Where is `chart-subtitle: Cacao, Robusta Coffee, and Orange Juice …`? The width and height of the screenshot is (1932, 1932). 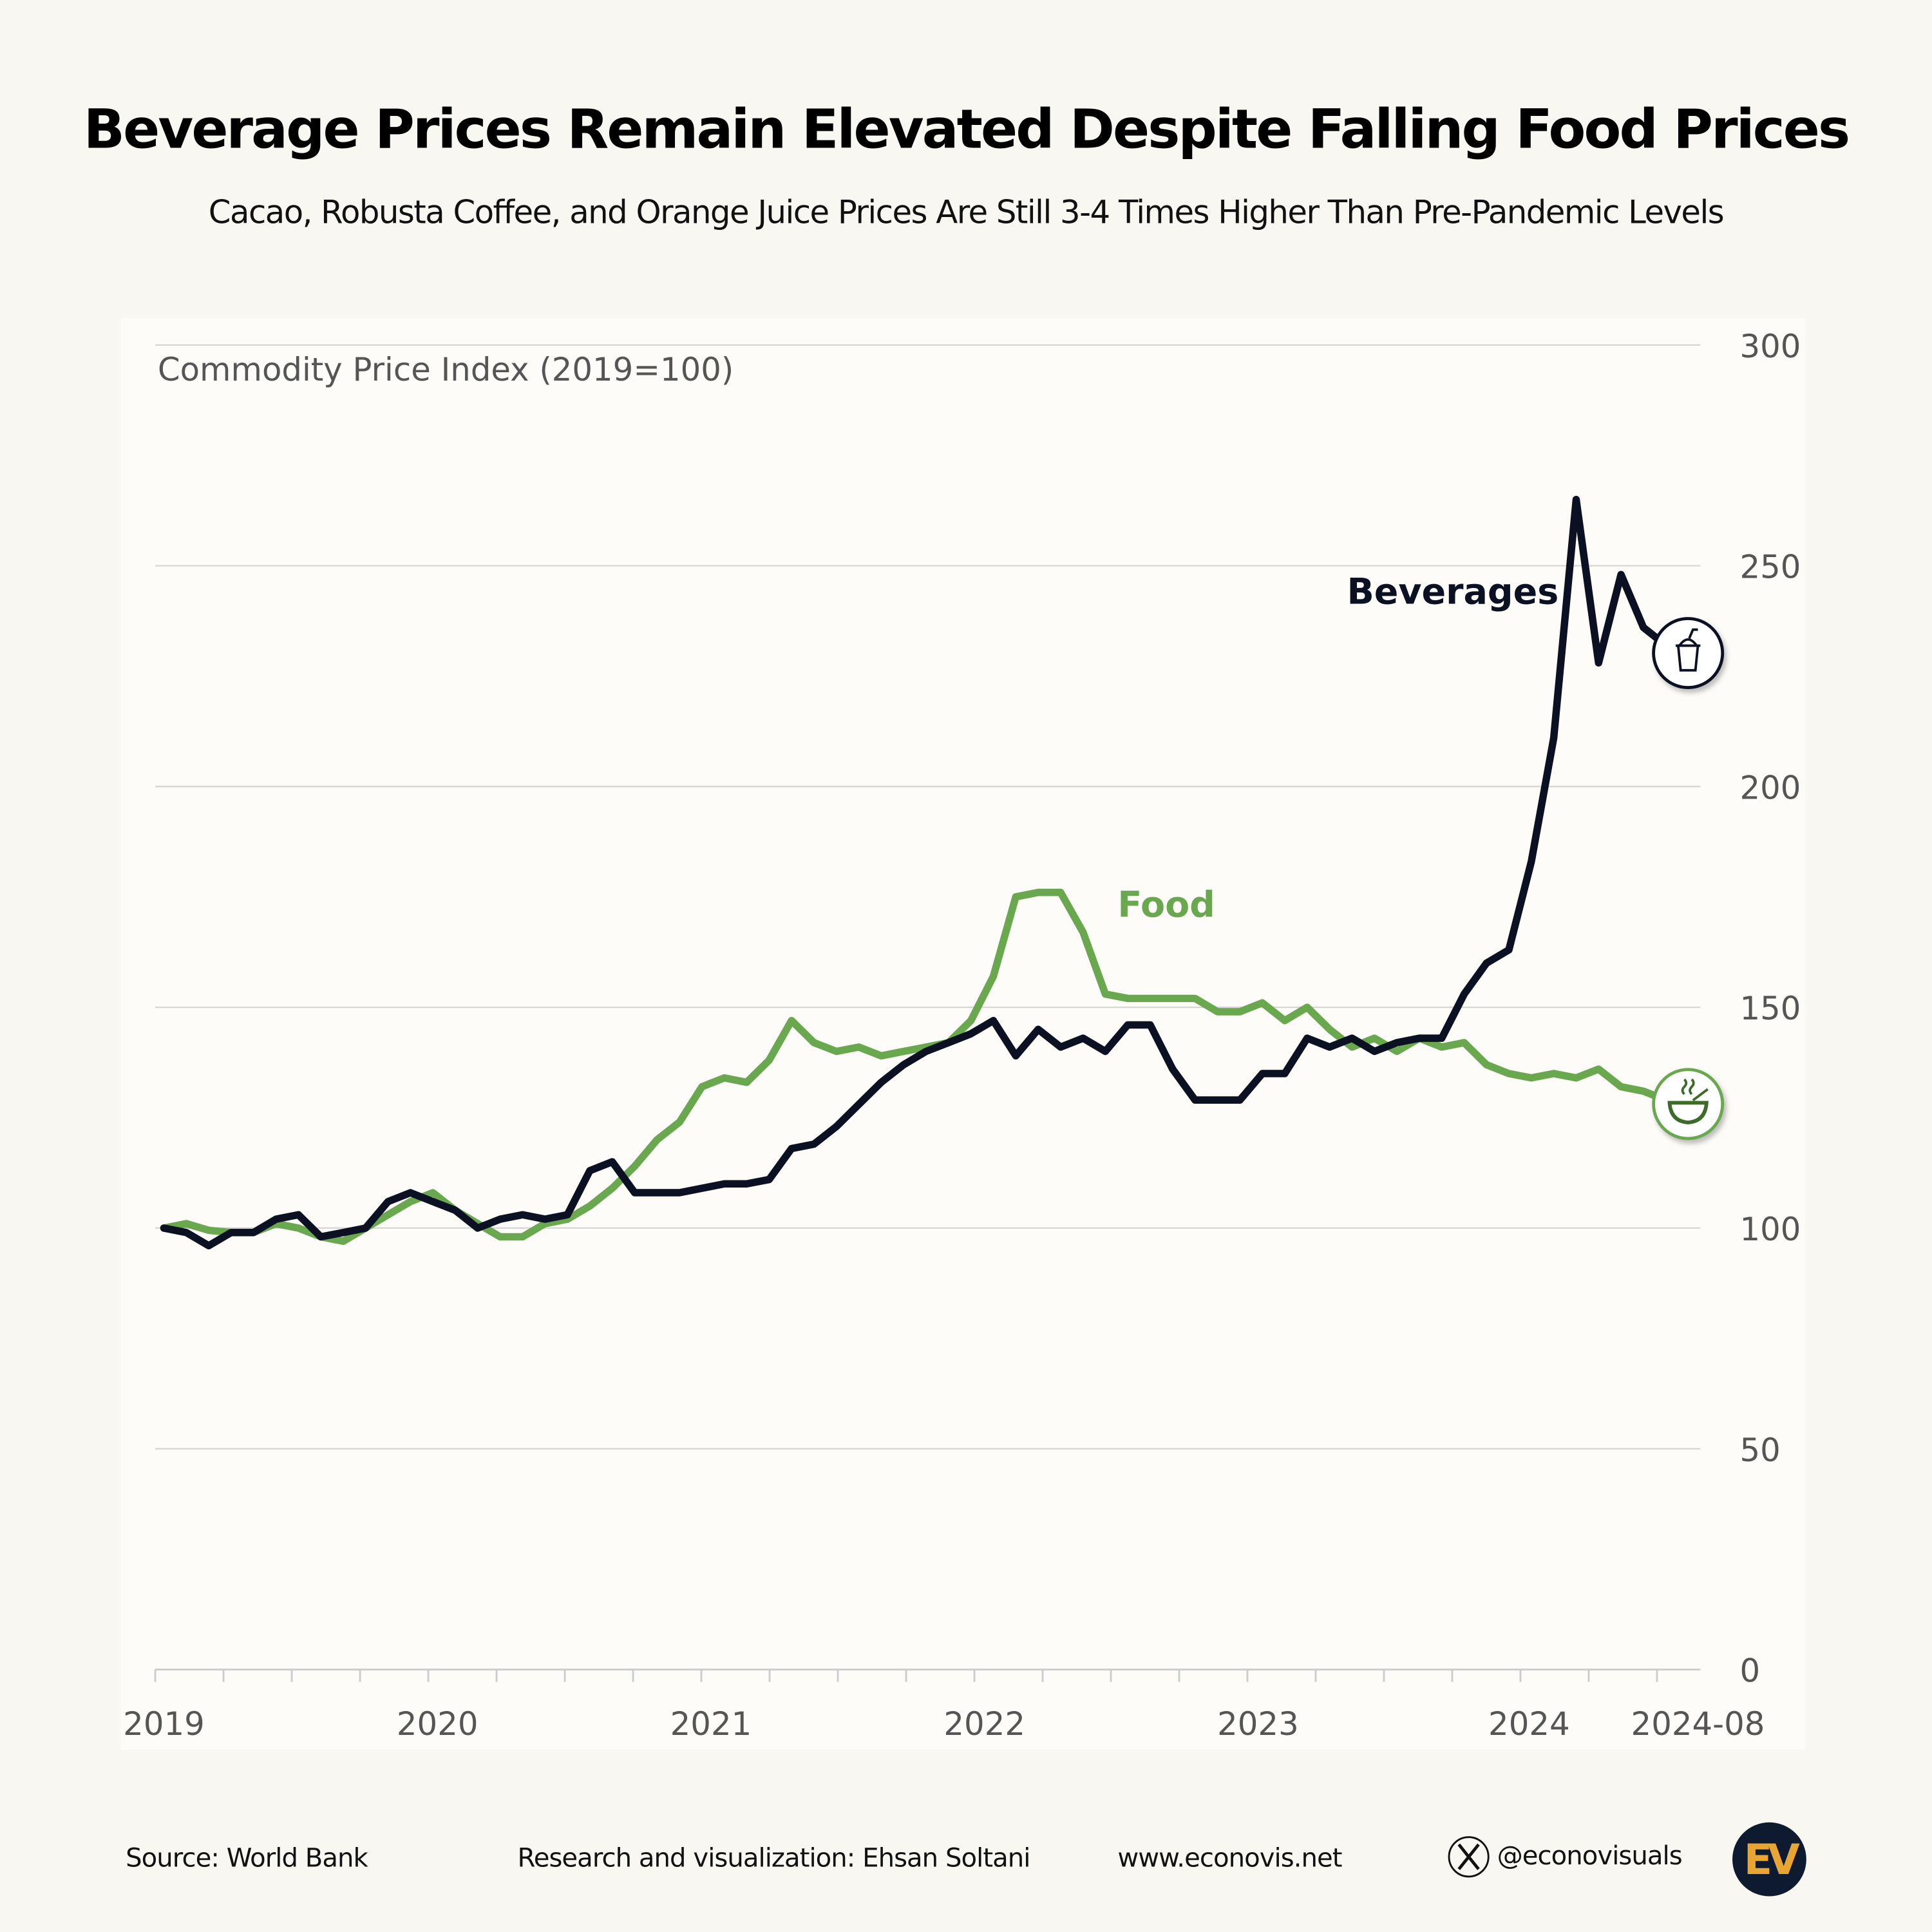
chart-subtitle: Cacao, Robusta Coffee, and Orange Juice … is located at coordinates (966, 212).